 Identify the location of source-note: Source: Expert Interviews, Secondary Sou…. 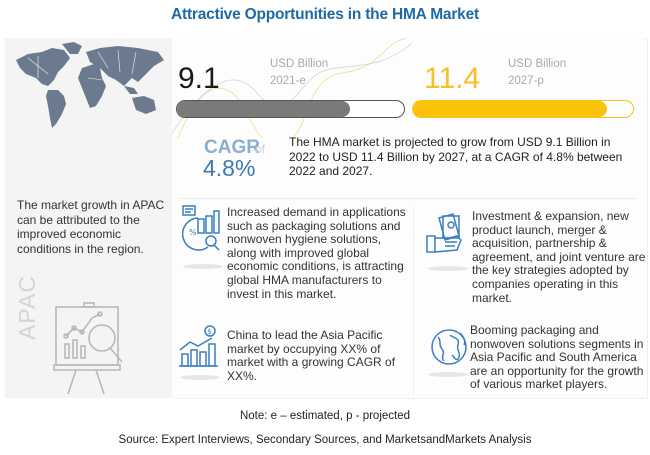
(325, 440).